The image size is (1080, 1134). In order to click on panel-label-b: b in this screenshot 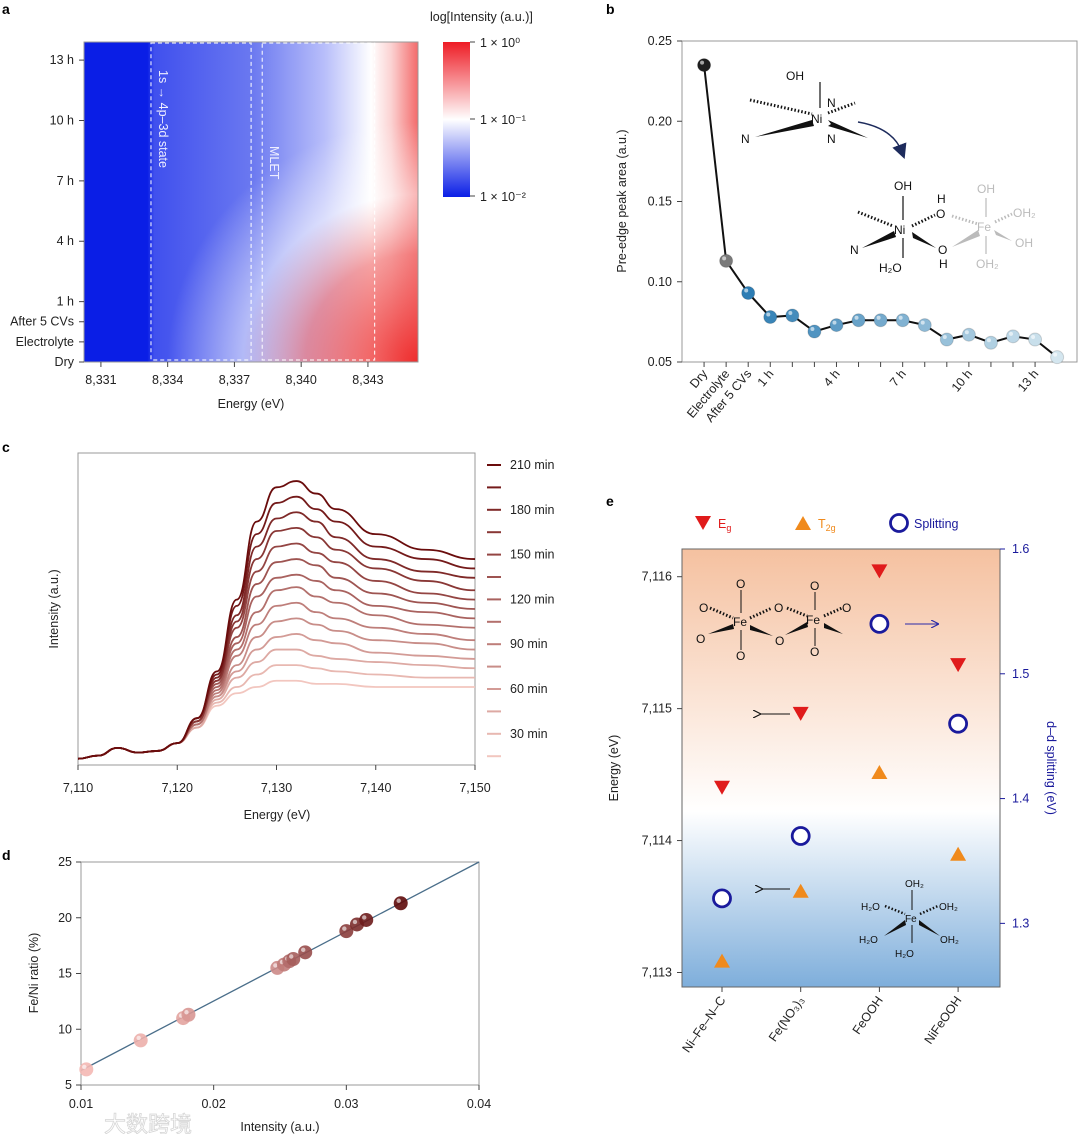, I will do `click(610, 9)`.